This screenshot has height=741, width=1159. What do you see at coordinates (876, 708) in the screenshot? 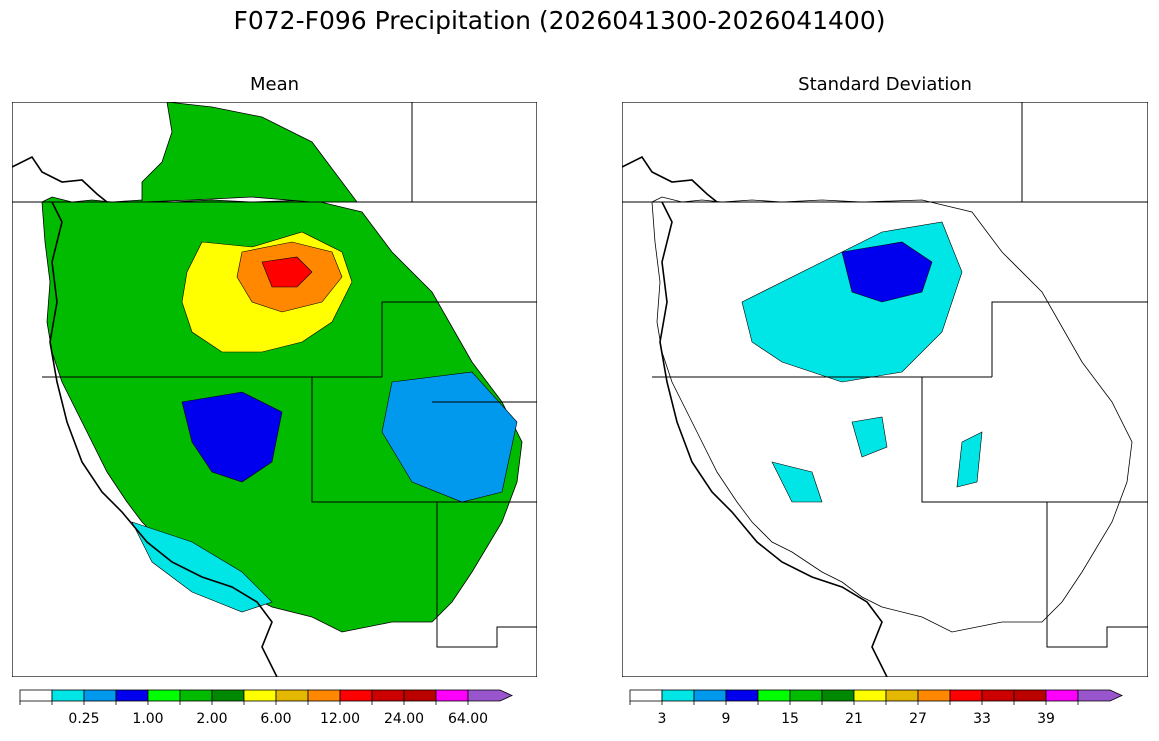
I see `std-colorbar: 3 9 15 21 27 33 39` at bounding box center [876, 708].